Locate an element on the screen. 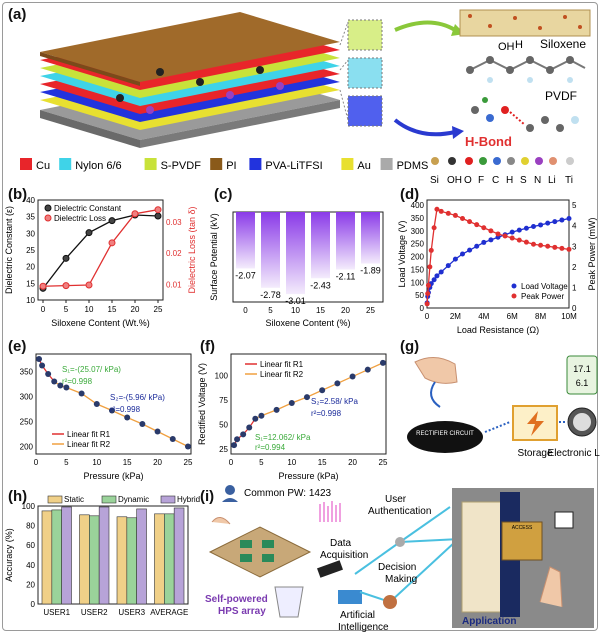 The image size is (602, 635). annotation: S₂=-(5.96/ kPa) is located at coordinates (137, 397).